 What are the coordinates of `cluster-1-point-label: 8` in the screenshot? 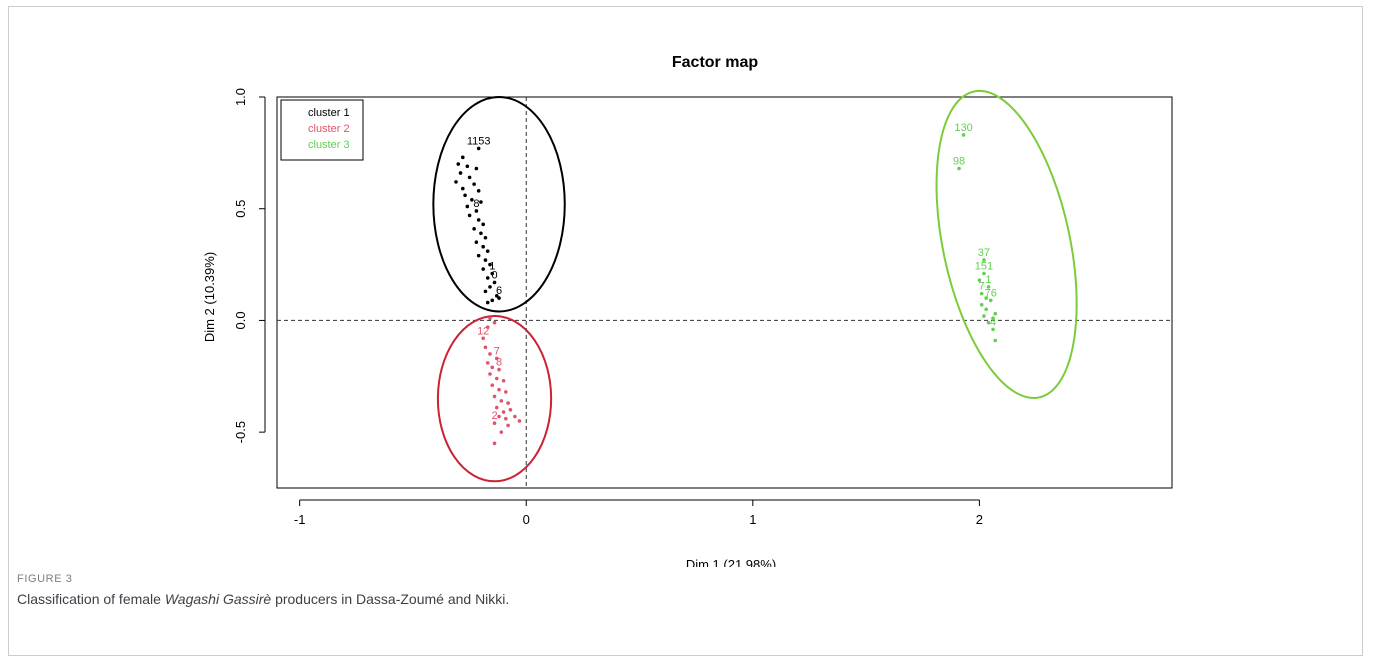 It's located at (476, 204).